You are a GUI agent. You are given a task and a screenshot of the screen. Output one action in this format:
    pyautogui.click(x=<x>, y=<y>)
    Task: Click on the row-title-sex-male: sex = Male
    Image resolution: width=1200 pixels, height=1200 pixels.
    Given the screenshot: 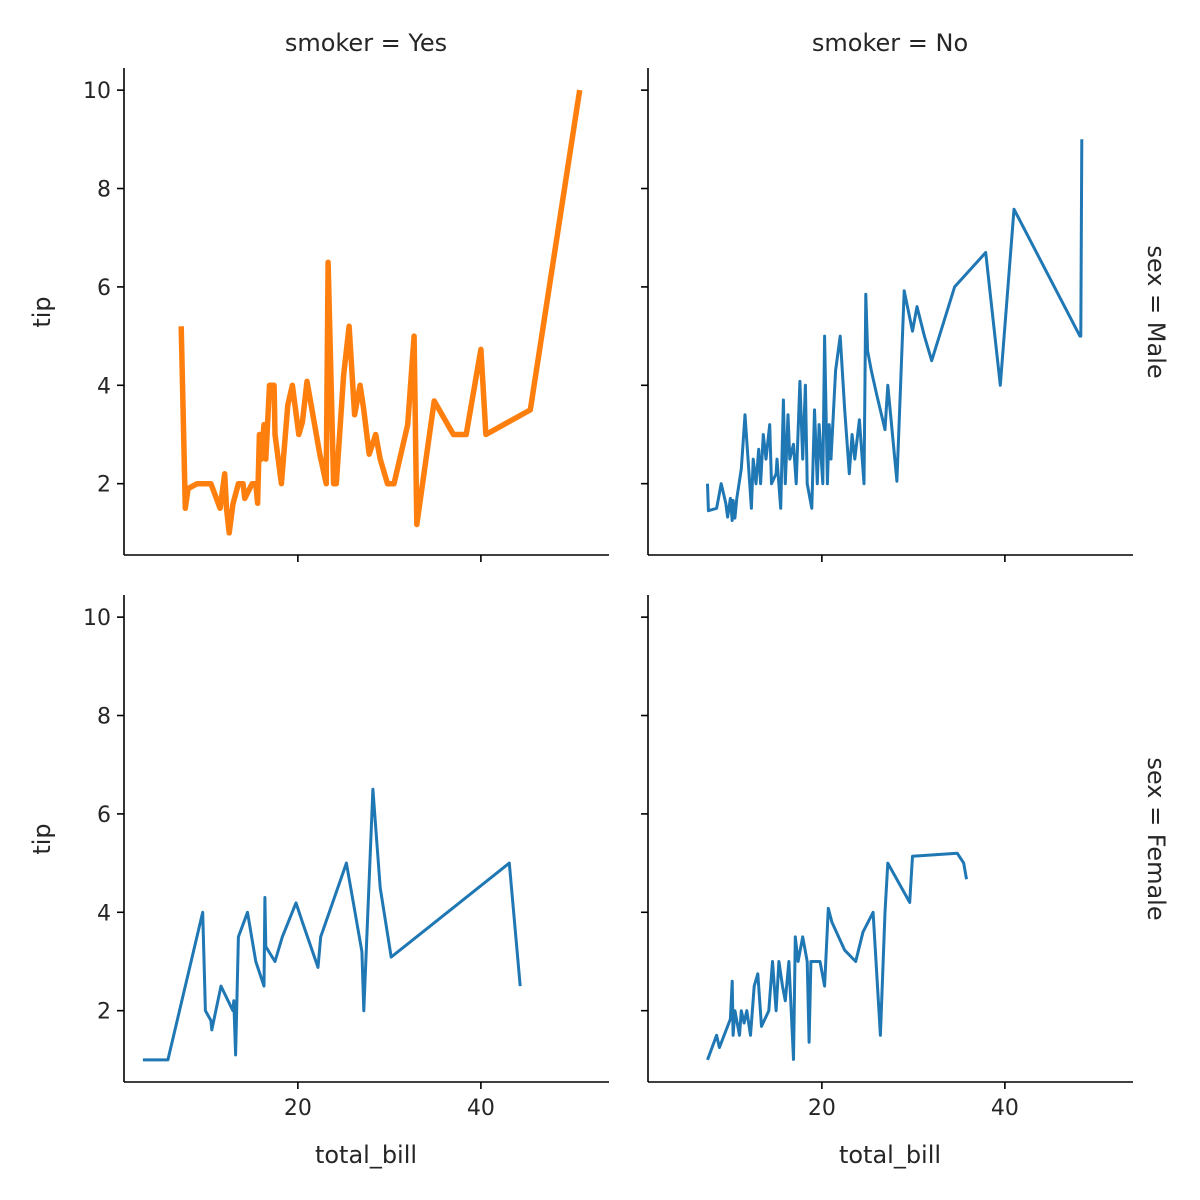 What is the action you would take?
    pyautogui.click(x=1156, y=311)
    